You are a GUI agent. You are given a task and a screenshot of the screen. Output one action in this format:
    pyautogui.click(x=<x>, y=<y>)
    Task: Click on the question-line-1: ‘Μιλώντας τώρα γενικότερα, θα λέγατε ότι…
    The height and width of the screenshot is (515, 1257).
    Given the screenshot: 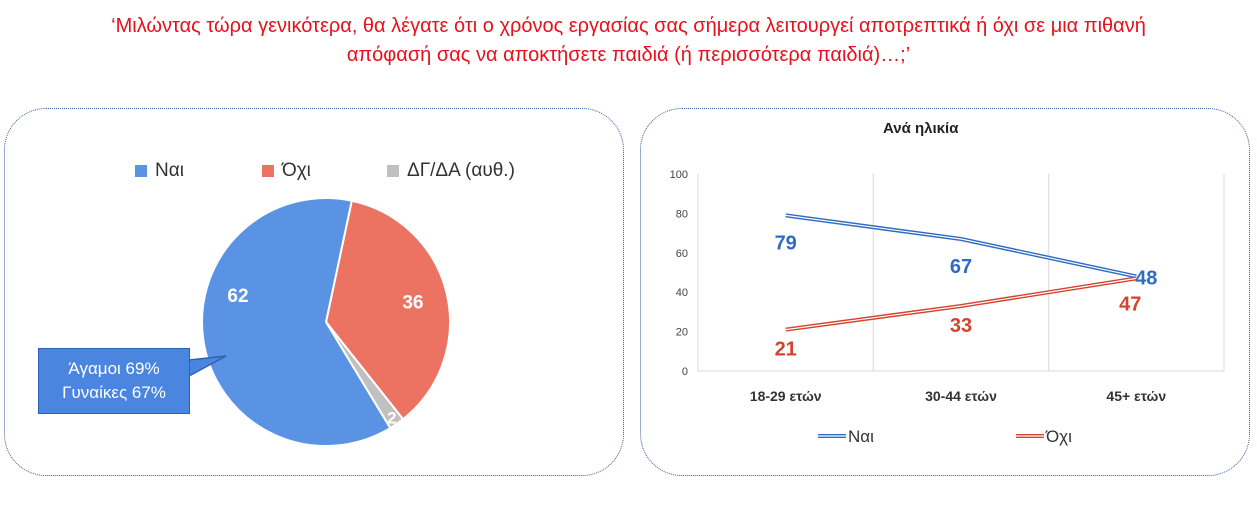 What is the action you would take?
    pyautogui.click(x=628, y=26)
    